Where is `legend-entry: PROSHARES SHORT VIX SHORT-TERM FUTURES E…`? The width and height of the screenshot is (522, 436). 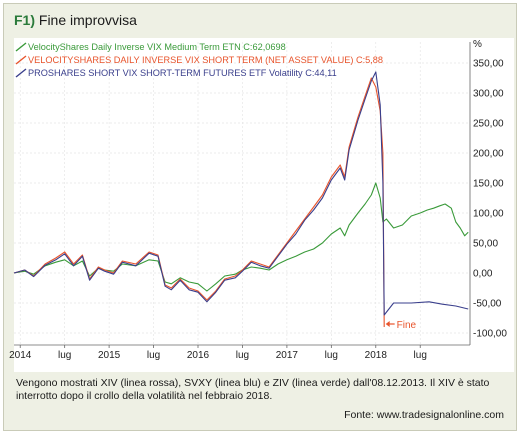 legend-entry: PROSHARES SHORT VIX SHORT-TERM FUTURES E… is located at coordinates (182, 73).